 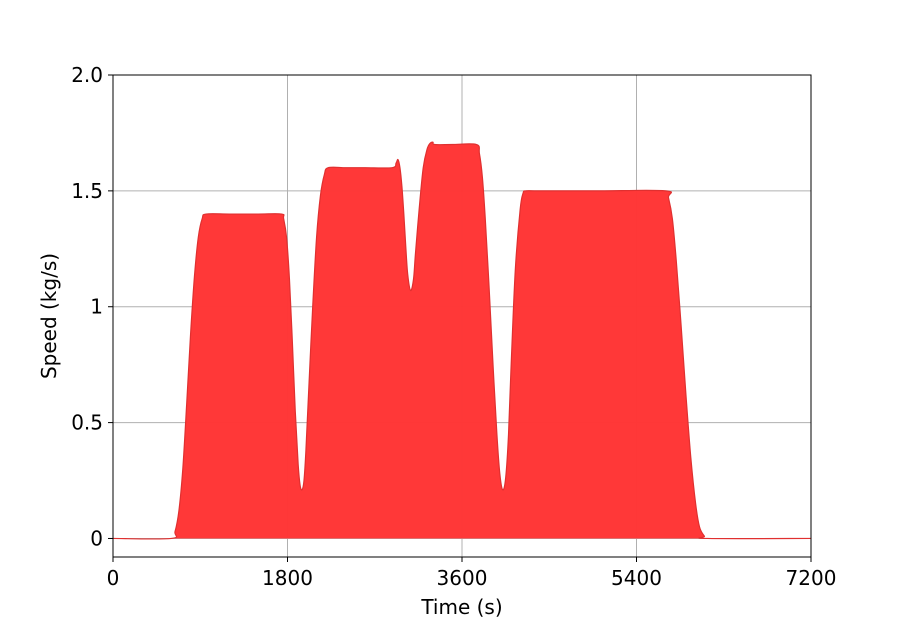 I want to click on y-axis-label: Speed (kg/s), so click(x=49, y=316).